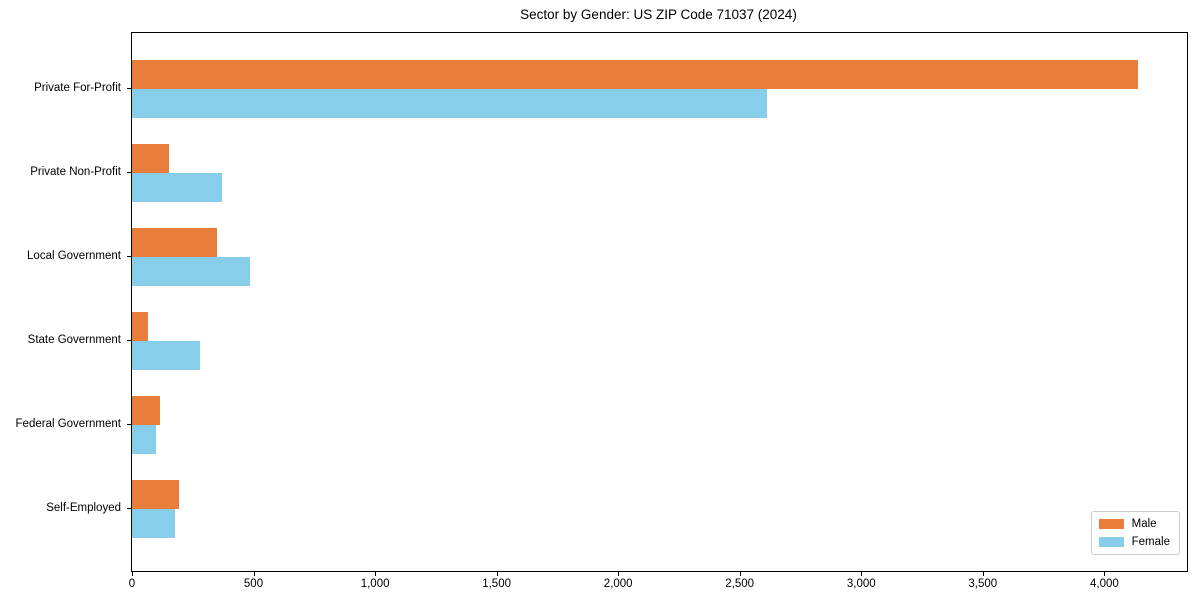 This screenshot has width=1200, height=600. I want to click on legend: Male Female, so click(1135, 533).